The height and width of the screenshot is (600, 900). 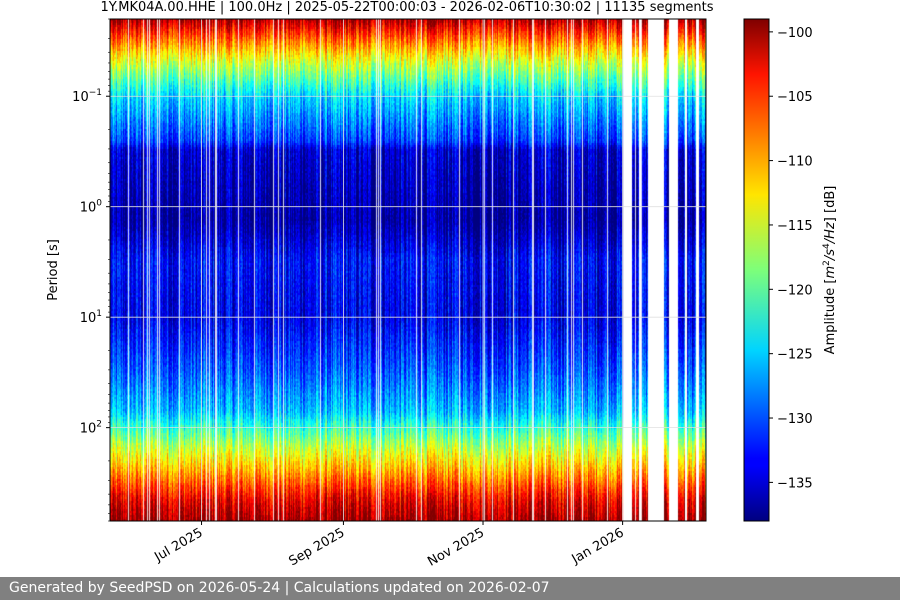 I want to click on colorbar-label-s: /s, so click(x=830, y=255).